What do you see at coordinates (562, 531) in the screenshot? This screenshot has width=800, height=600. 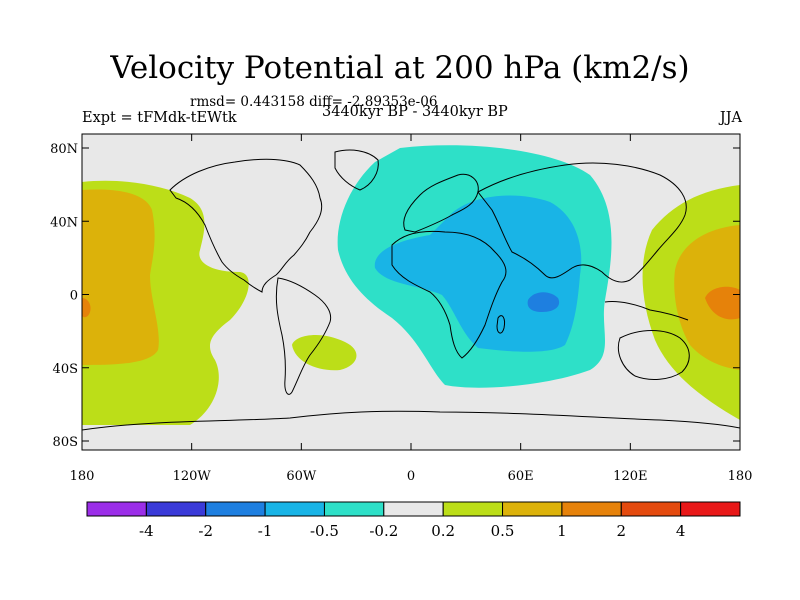 I see `colorbar-label: 1` at bounding box center [562, 531].